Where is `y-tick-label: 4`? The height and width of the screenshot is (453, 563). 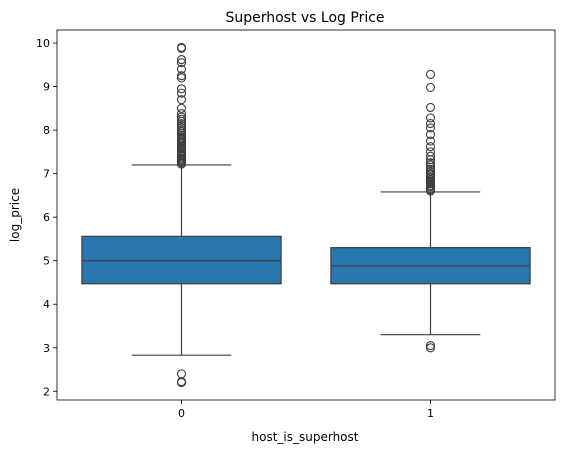
y-tick-label: 4 is located at coordinates (46, 304).